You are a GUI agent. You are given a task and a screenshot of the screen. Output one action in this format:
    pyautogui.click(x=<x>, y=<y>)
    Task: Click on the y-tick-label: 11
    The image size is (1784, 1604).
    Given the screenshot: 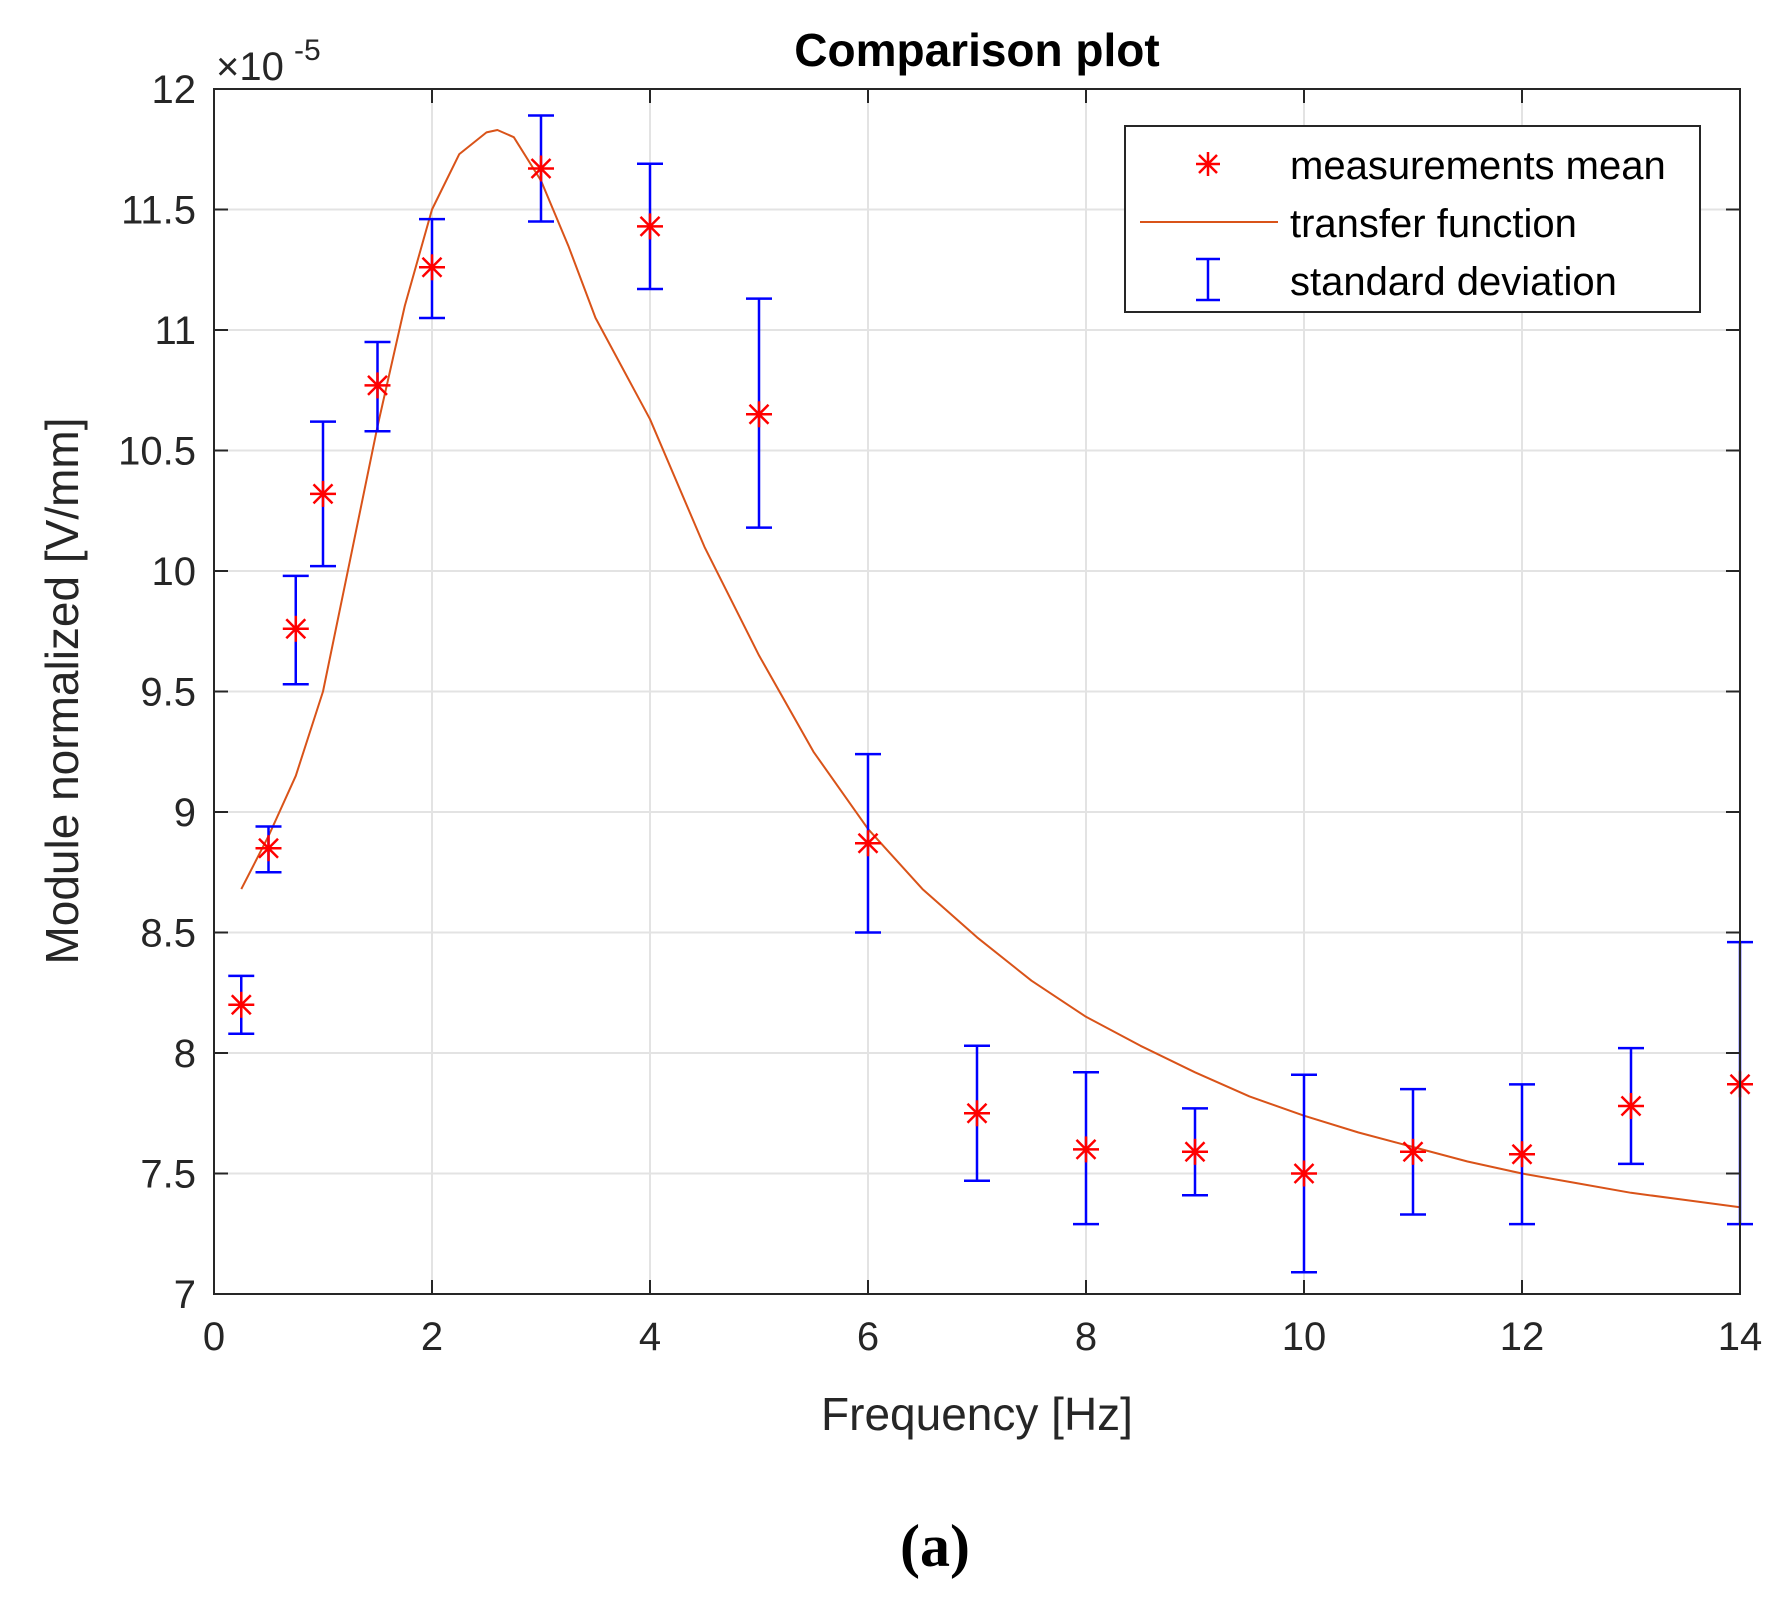 What is the action you would take?
    pyautogui.click(x=175, y=331)
    